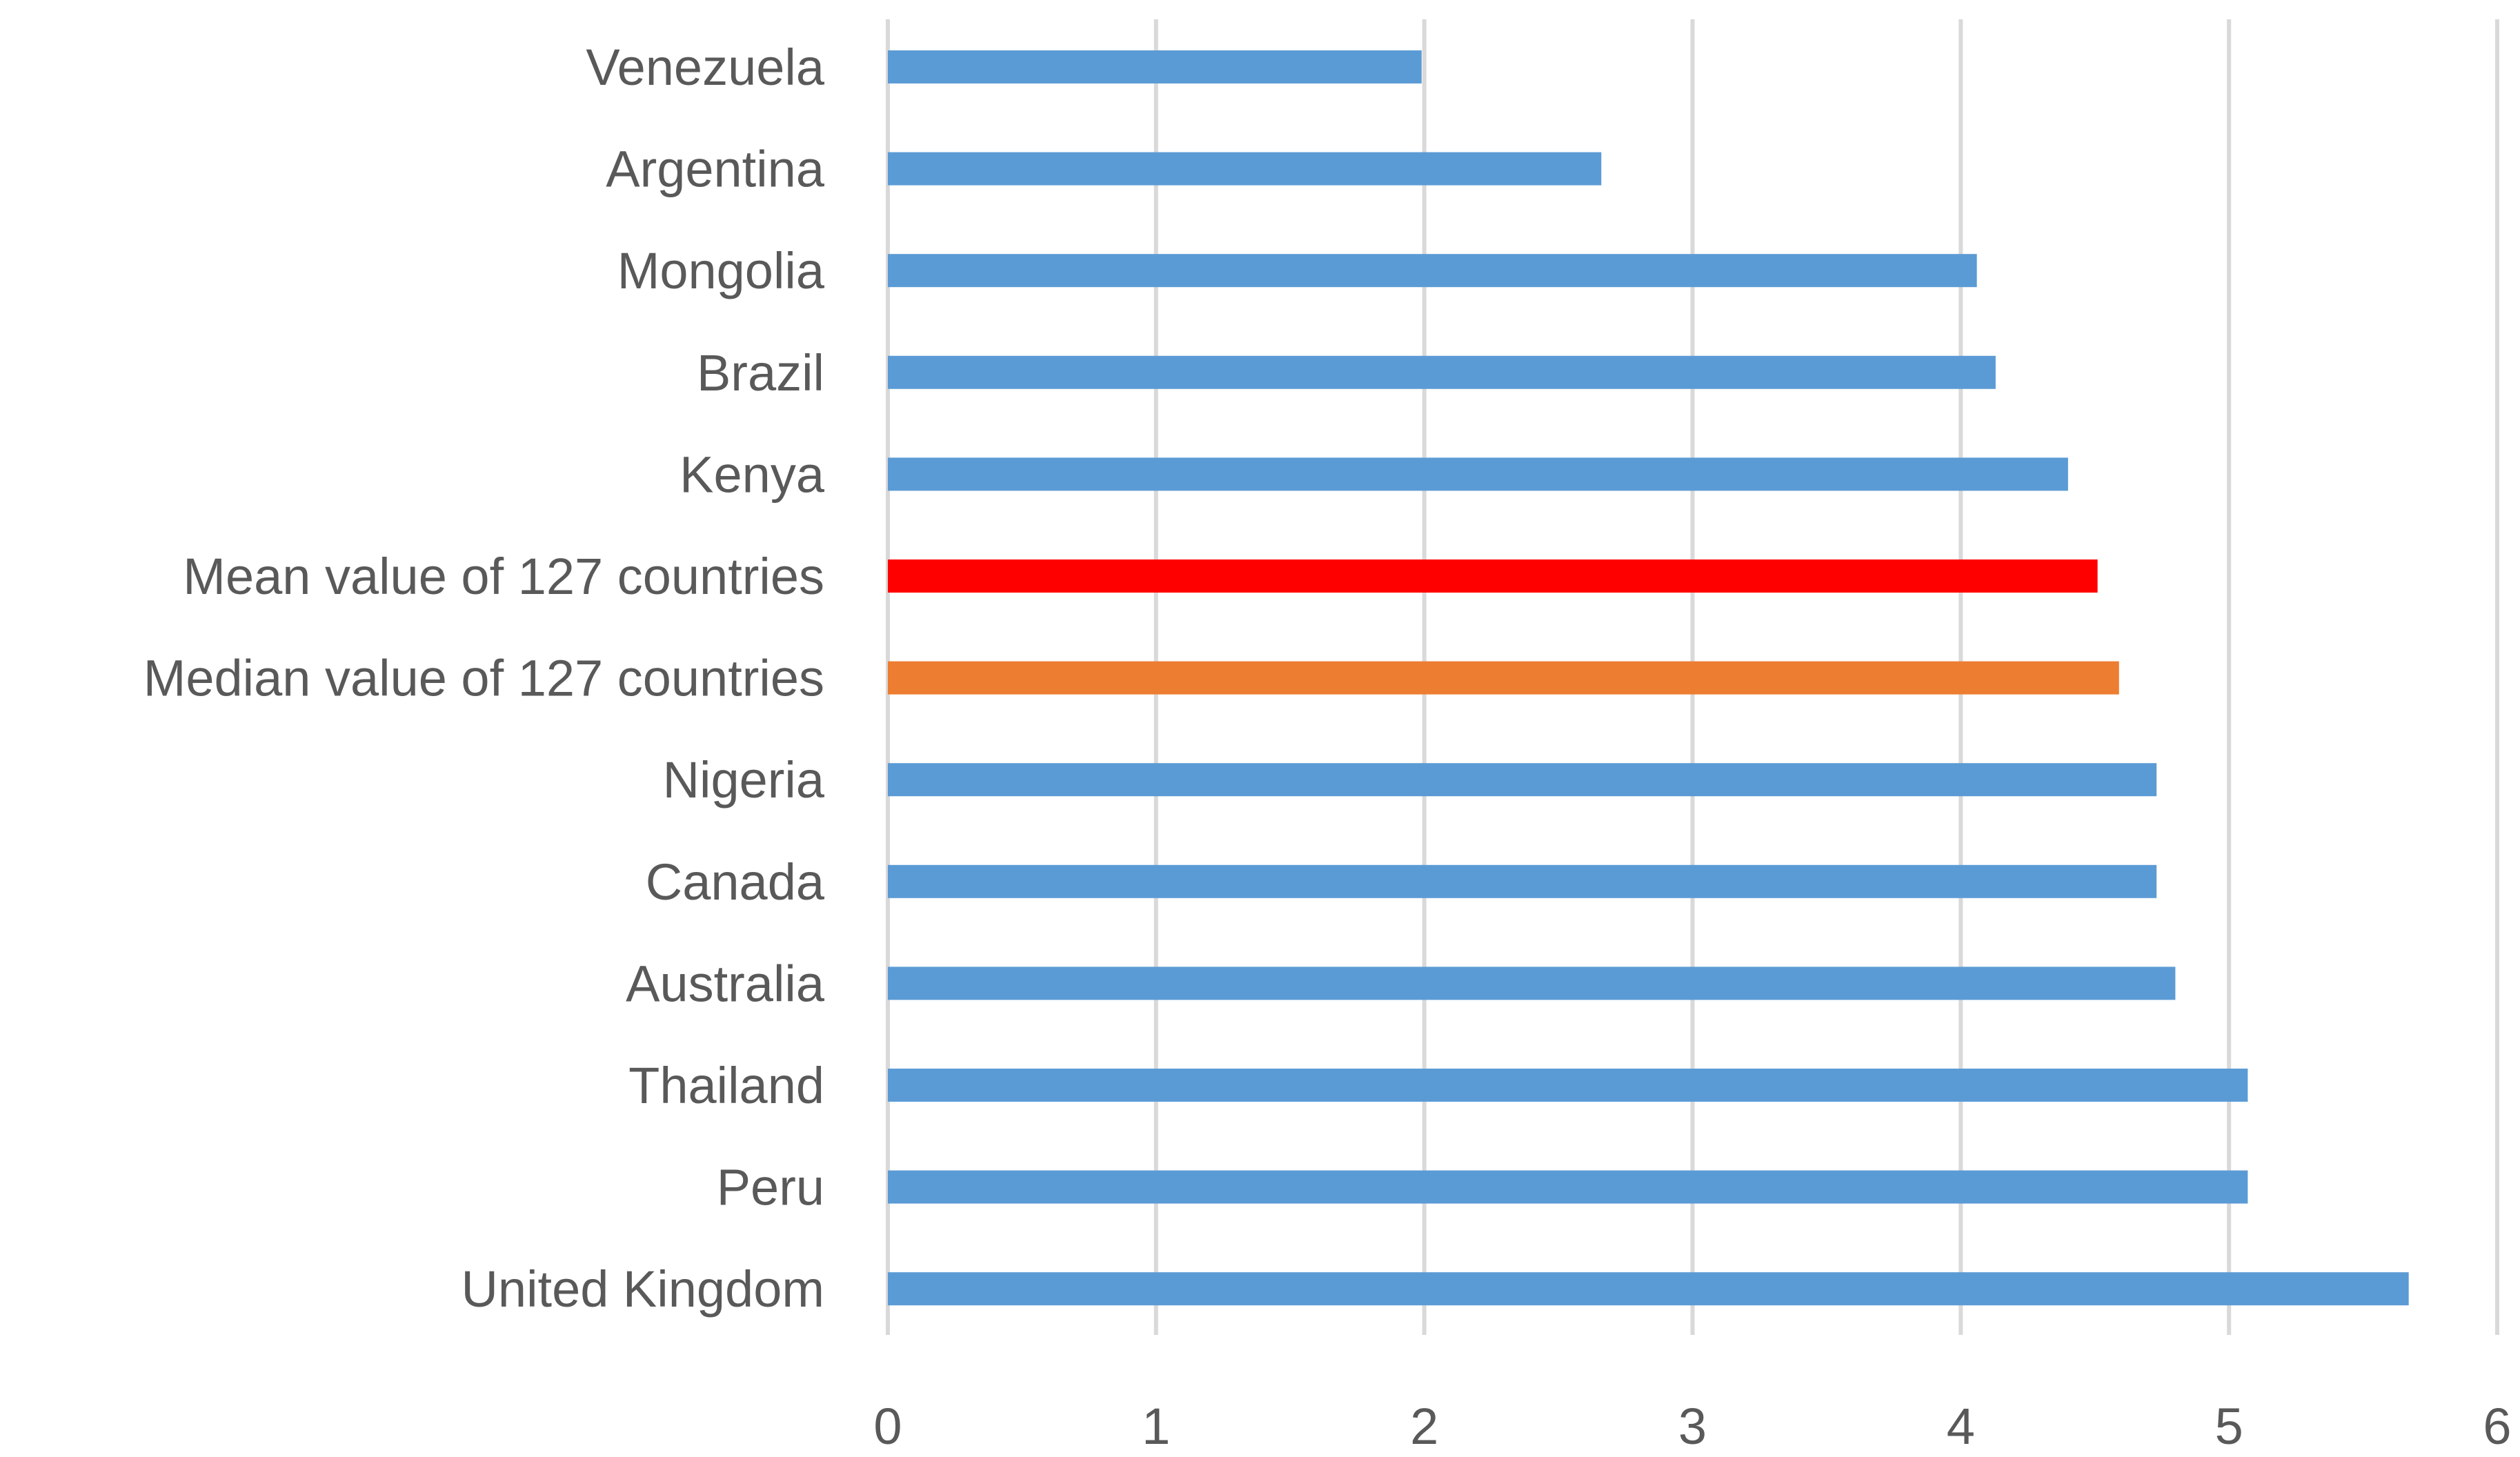  I want to click on x-axis-tick-labels: 0 1 2 3 4 5 6, so click(1692, 1426).